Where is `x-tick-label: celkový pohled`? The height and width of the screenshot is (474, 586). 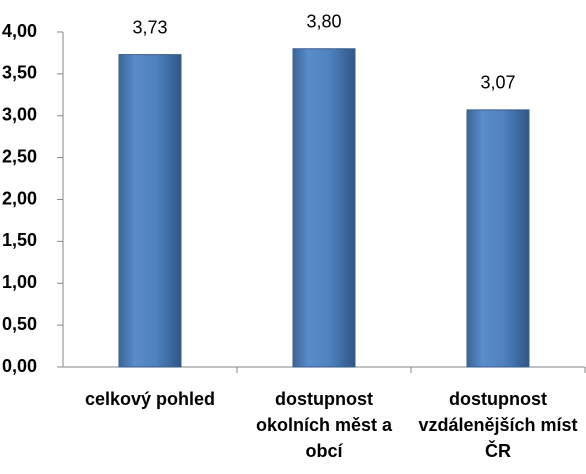
x-tick-label: celkový pohled is located at coordinates (150, 399).